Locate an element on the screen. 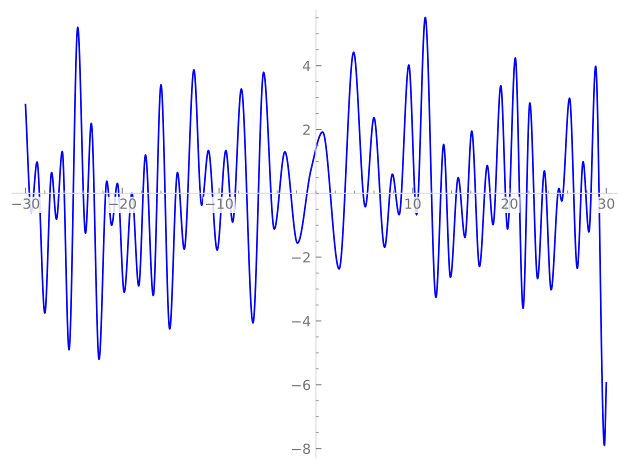  y-tick-label: −6 is located at coordinates (301, 385).